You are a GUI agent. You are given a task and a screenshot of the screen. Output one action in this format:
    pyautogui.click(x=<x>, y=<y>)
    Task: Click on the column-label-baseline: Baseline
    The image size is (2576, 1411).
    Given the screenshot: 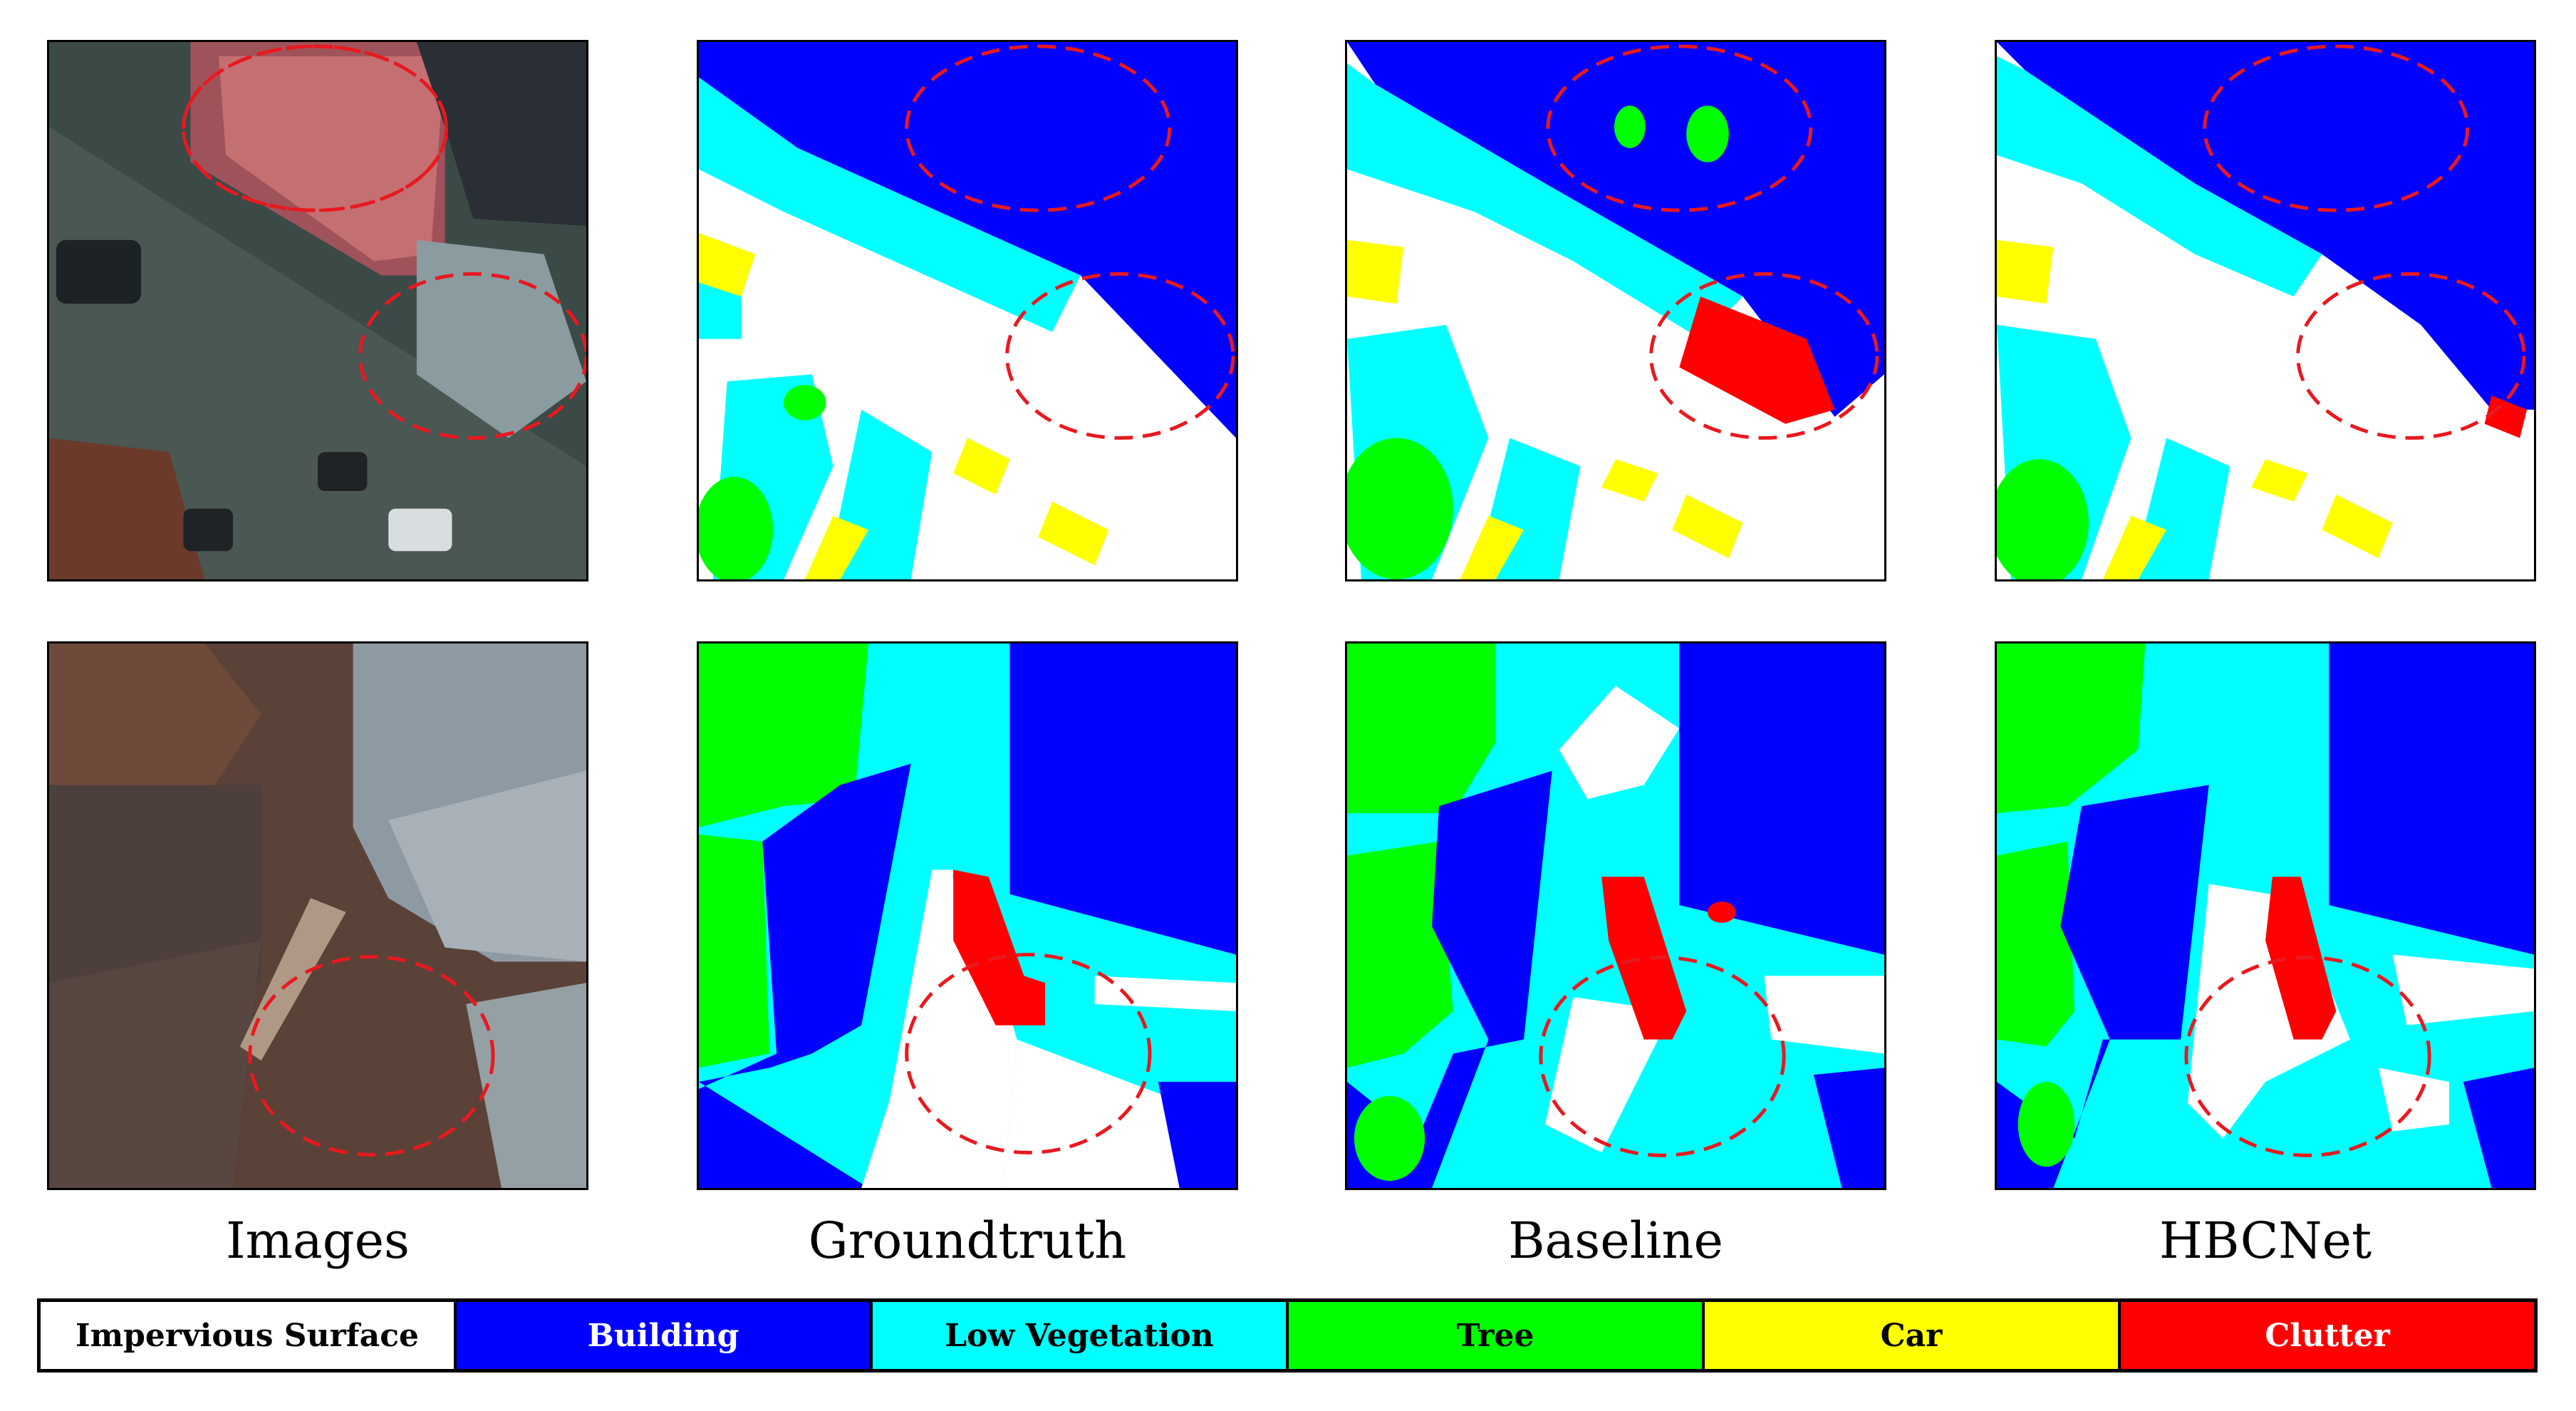 What is the action you would take?
    pyautogui.click(x=1615, y=1240)
    